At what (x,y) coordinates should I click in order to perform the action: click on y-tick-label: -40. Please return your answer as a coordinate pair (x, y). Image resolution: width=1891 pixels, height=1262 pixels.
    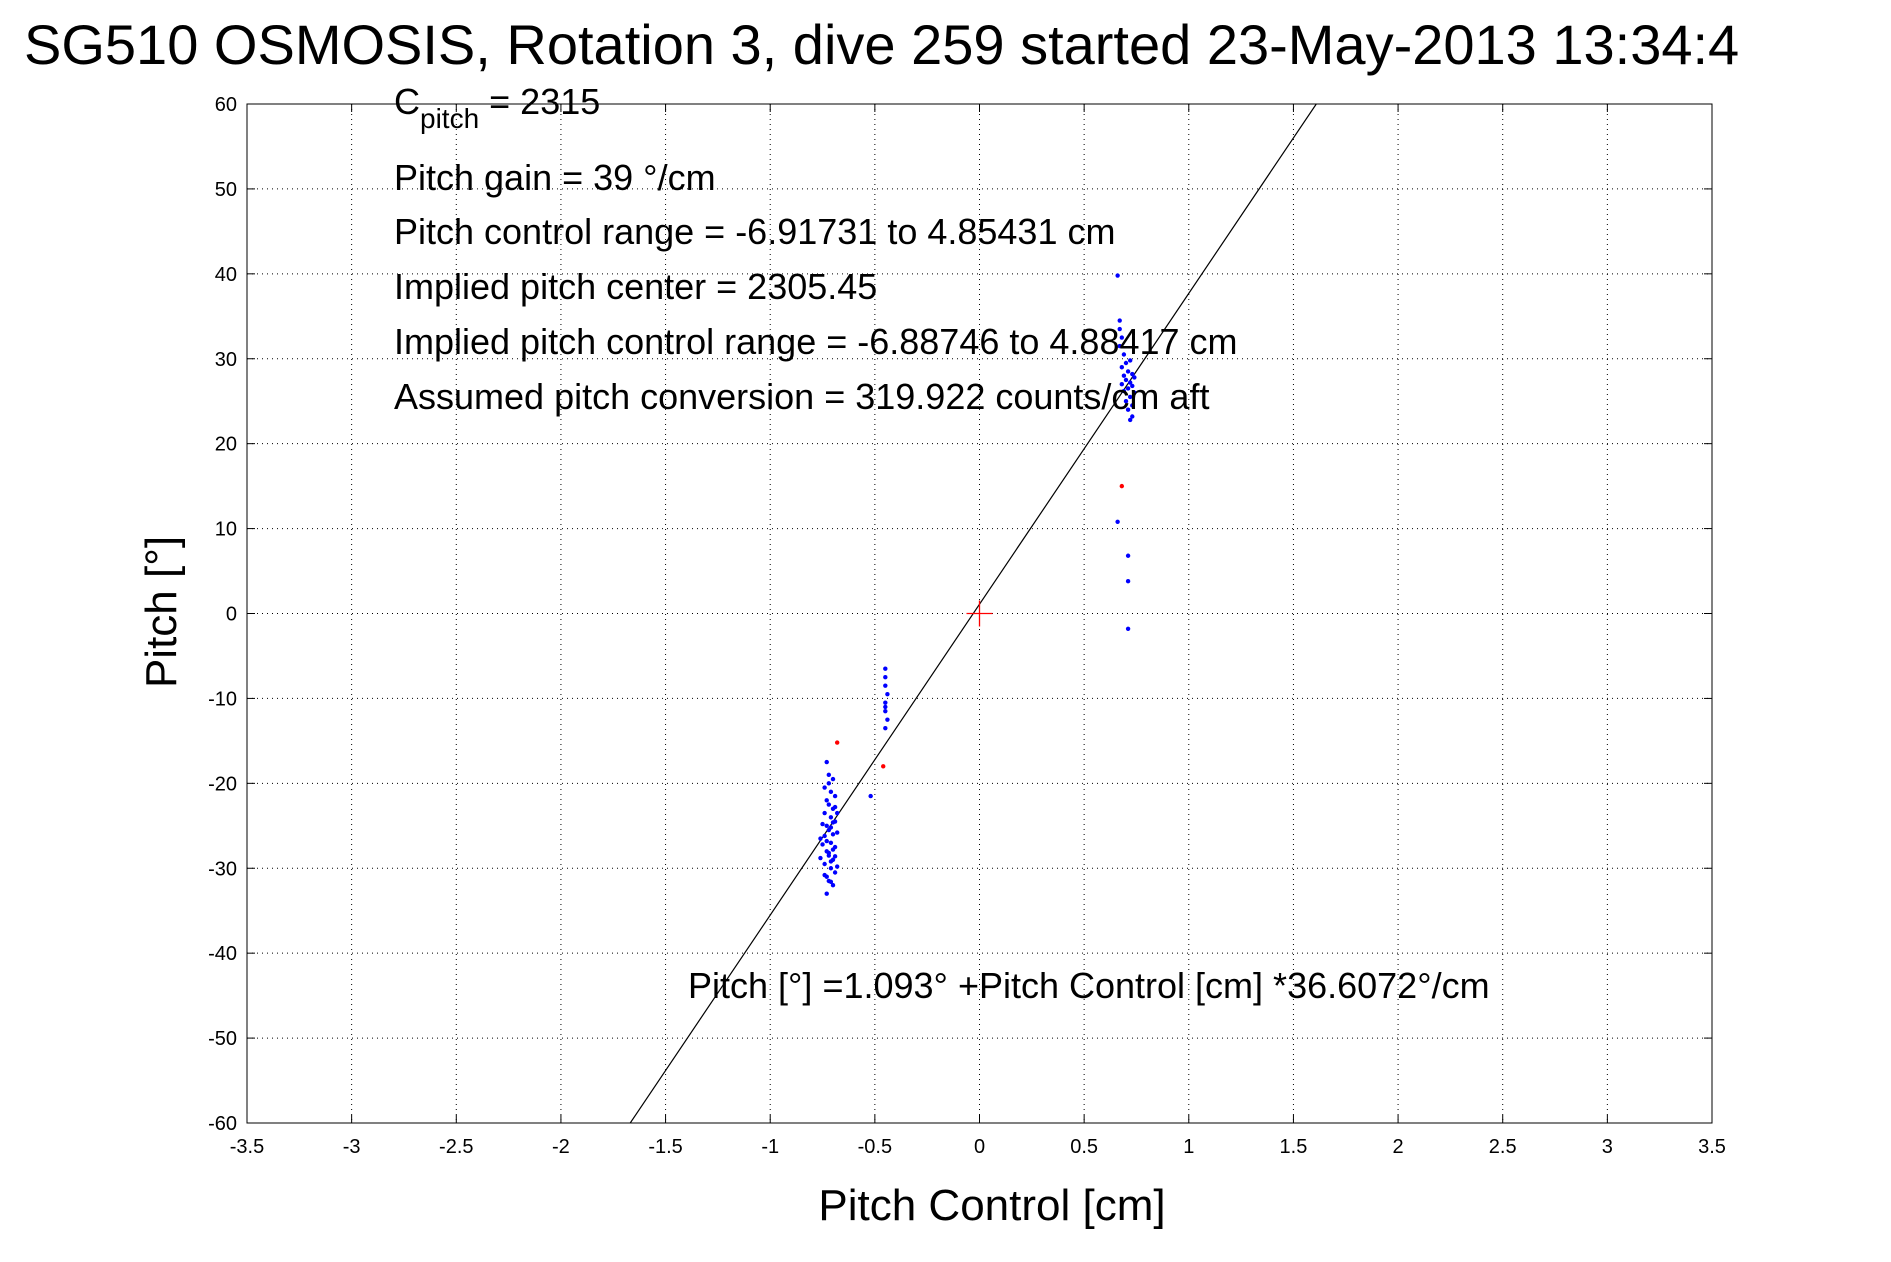
    Looking at the image, I should click on (222, 954).